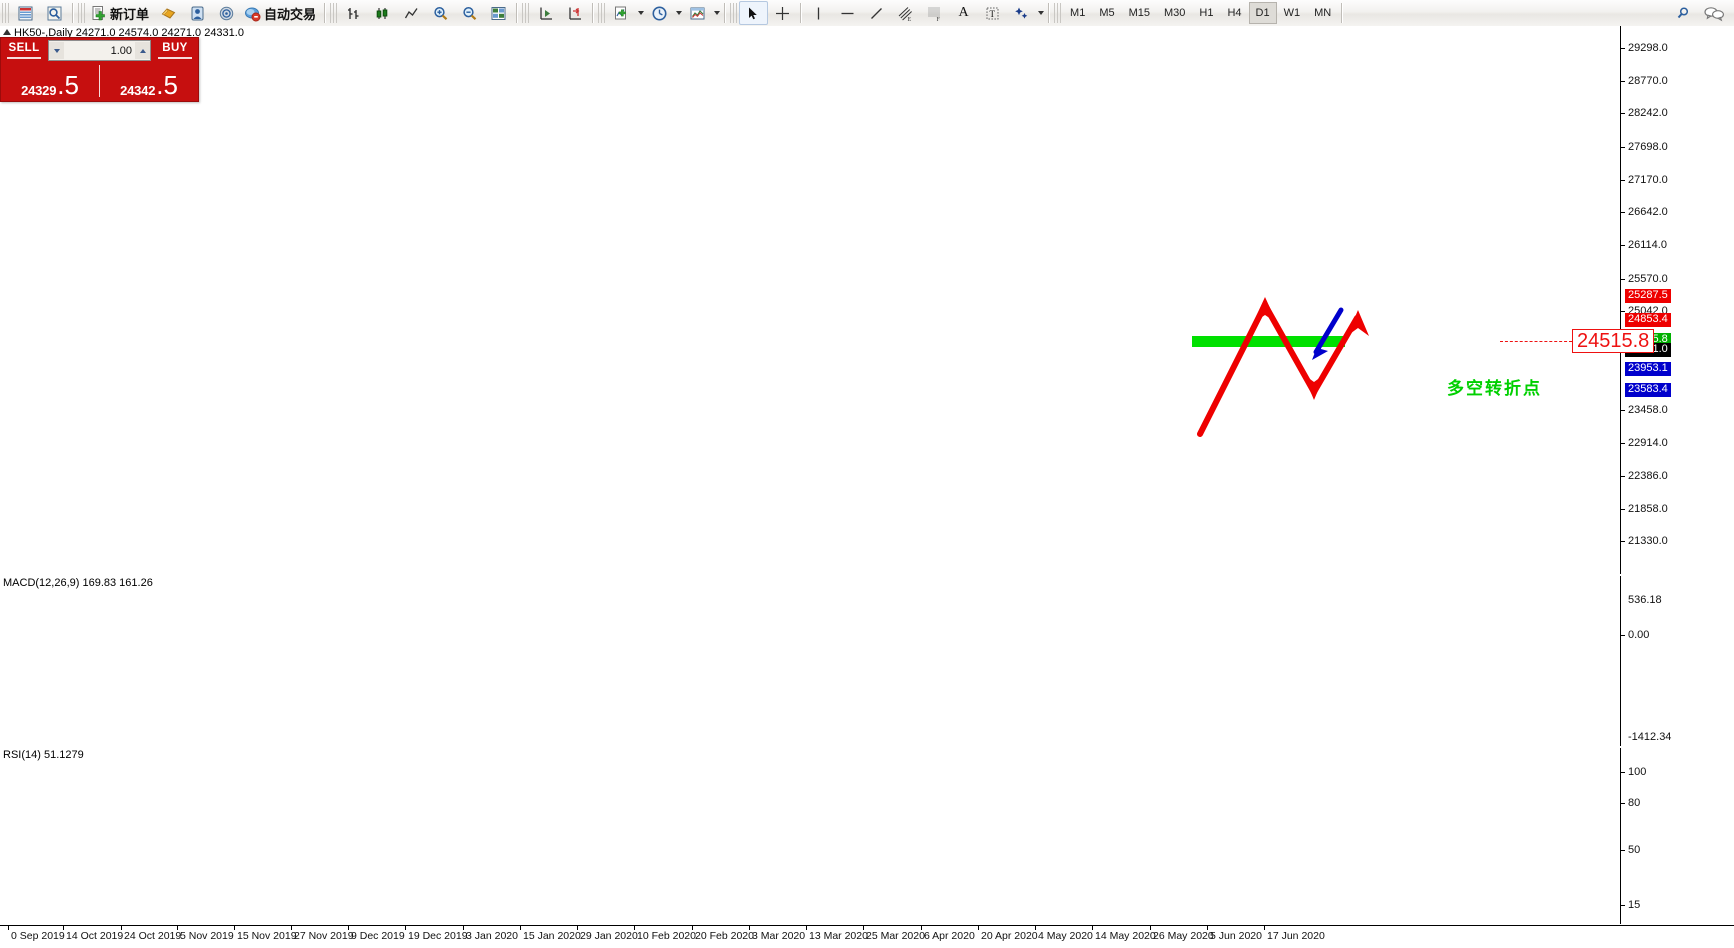  Describe the element at coordinates (469, 13) in the screenshot. I see `zoom-out-icon` at that location.